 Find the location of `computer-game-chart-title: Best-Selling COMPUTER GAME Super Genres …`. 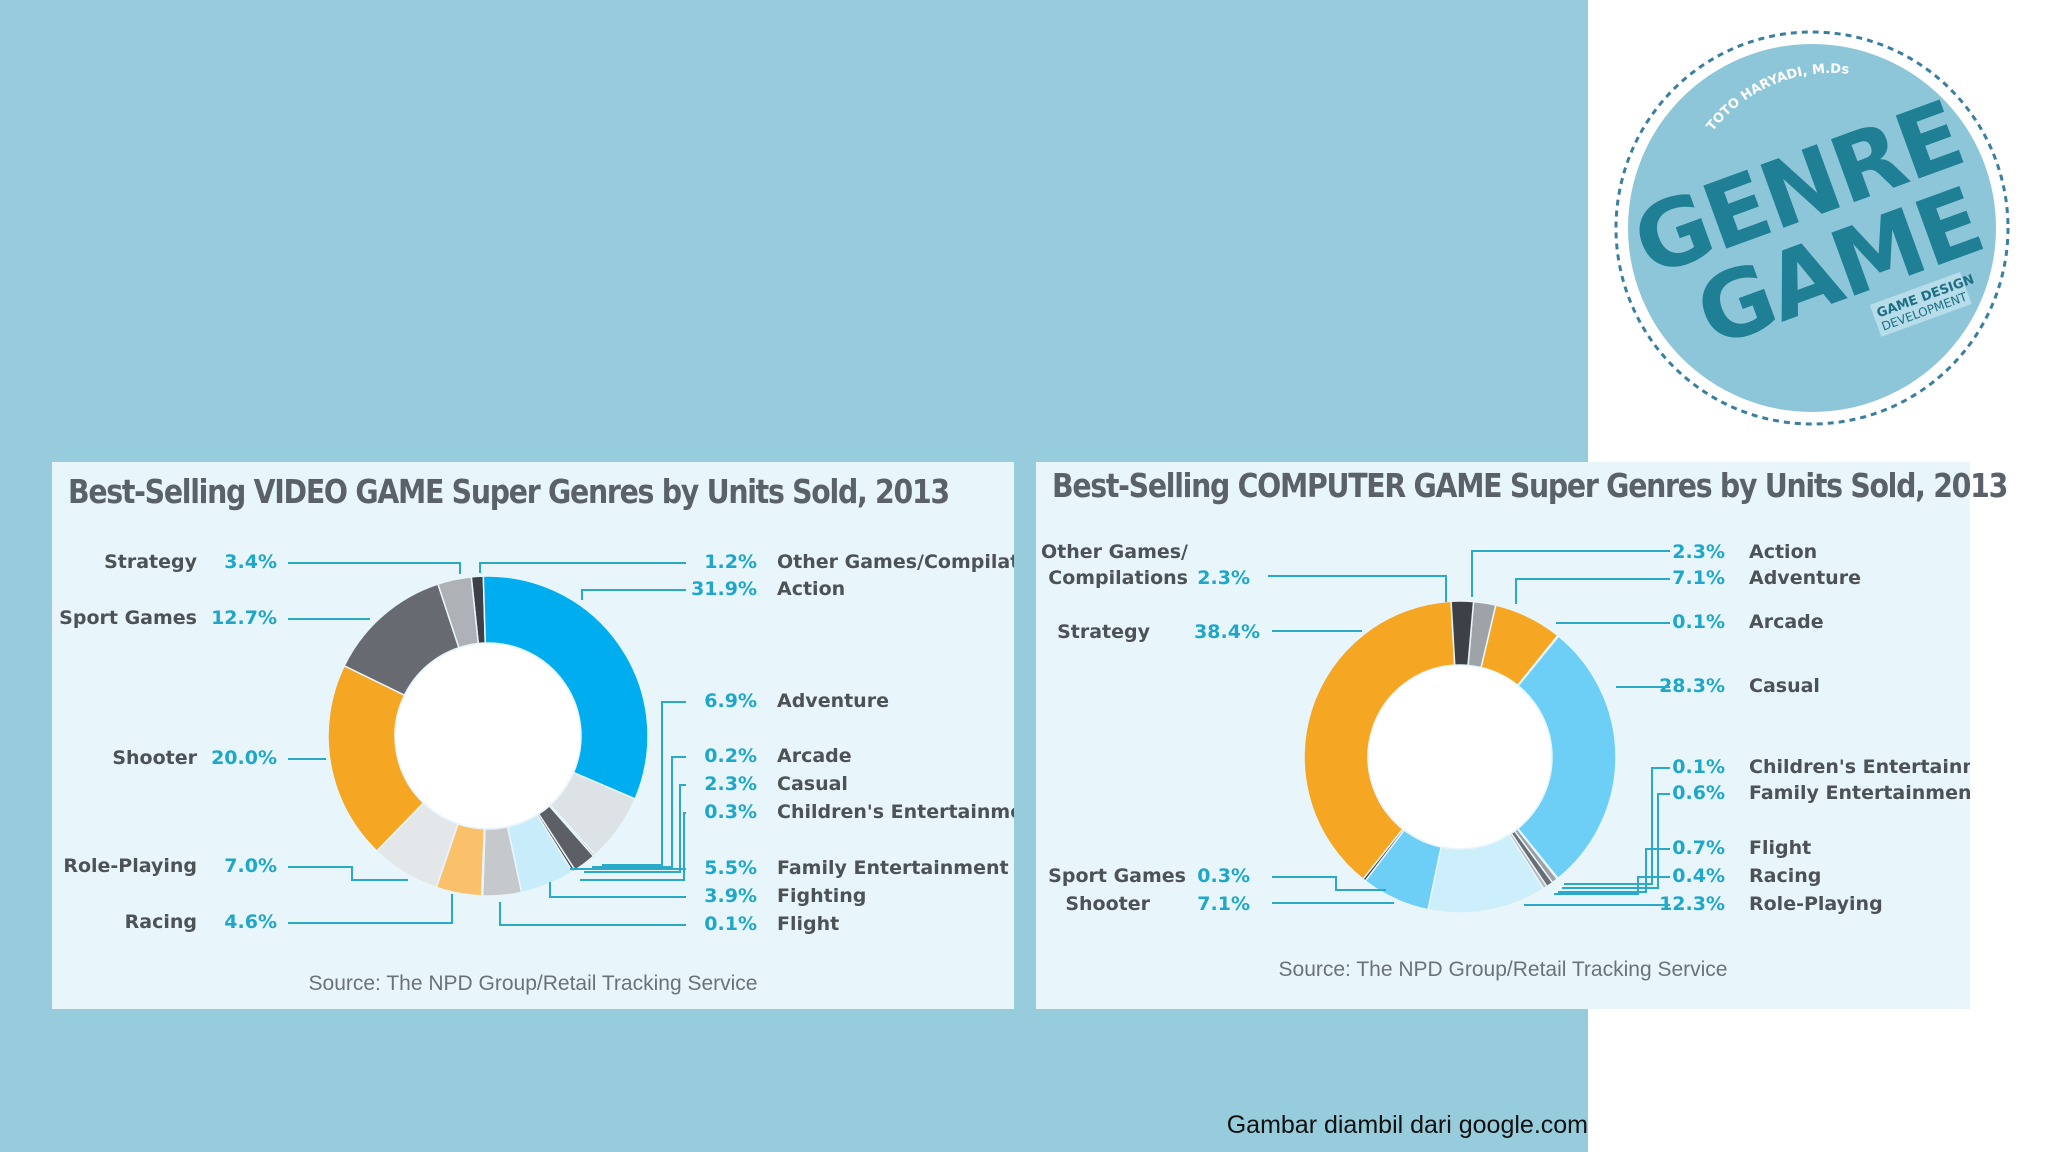

computer-game-chart-title: Best-Selling COMPUTER GAME Super Genres … is located at coordinates (1530, 485).